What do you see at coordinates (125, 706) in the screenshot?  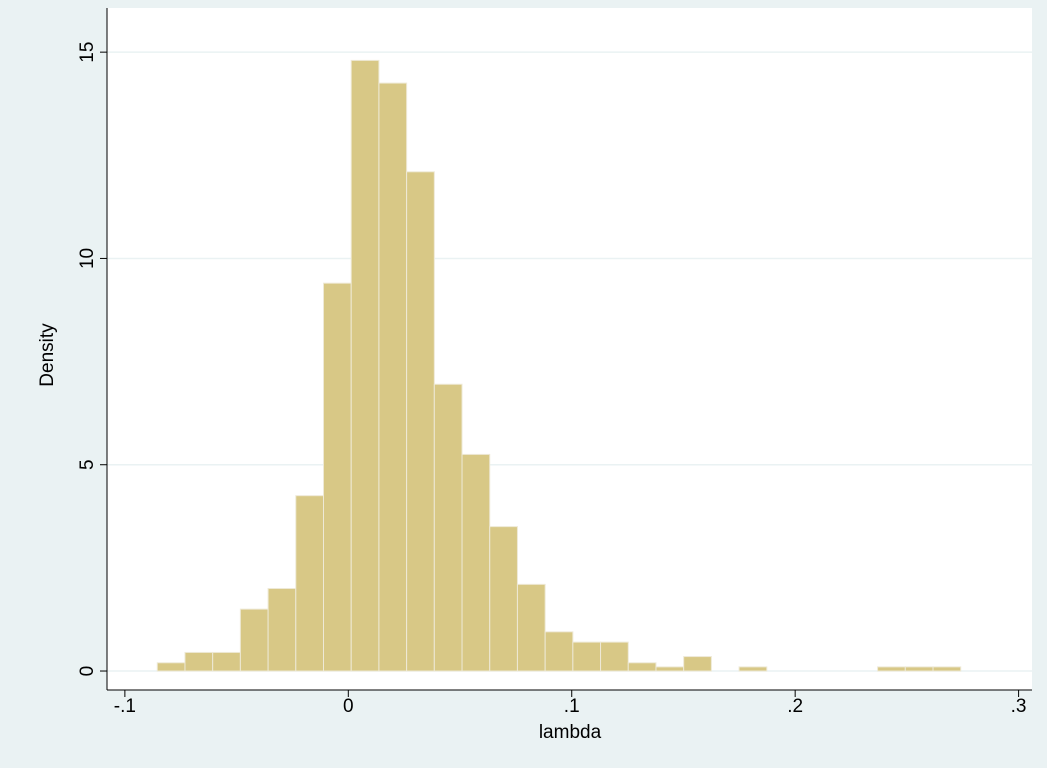 I see `x-tick-label: -.1` at bounding box center [125, 706].